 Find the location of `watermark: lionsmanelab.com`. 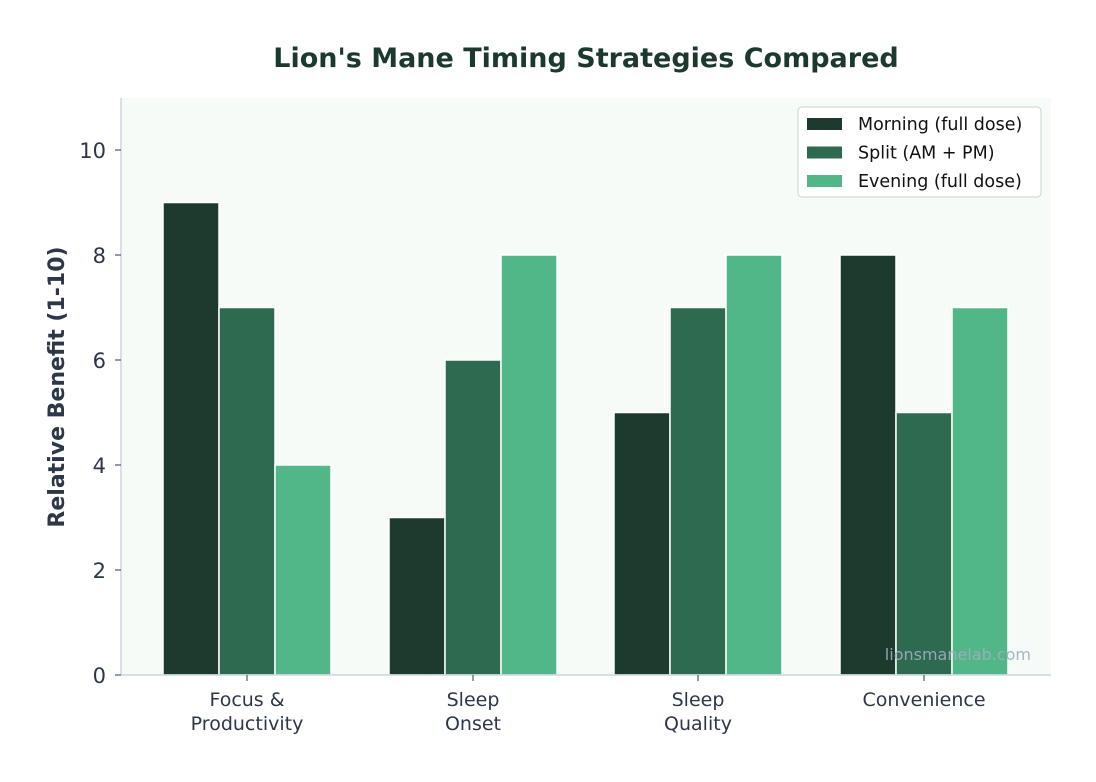

watermark: lionsmanelab.com is located at coordinates (958, 654).